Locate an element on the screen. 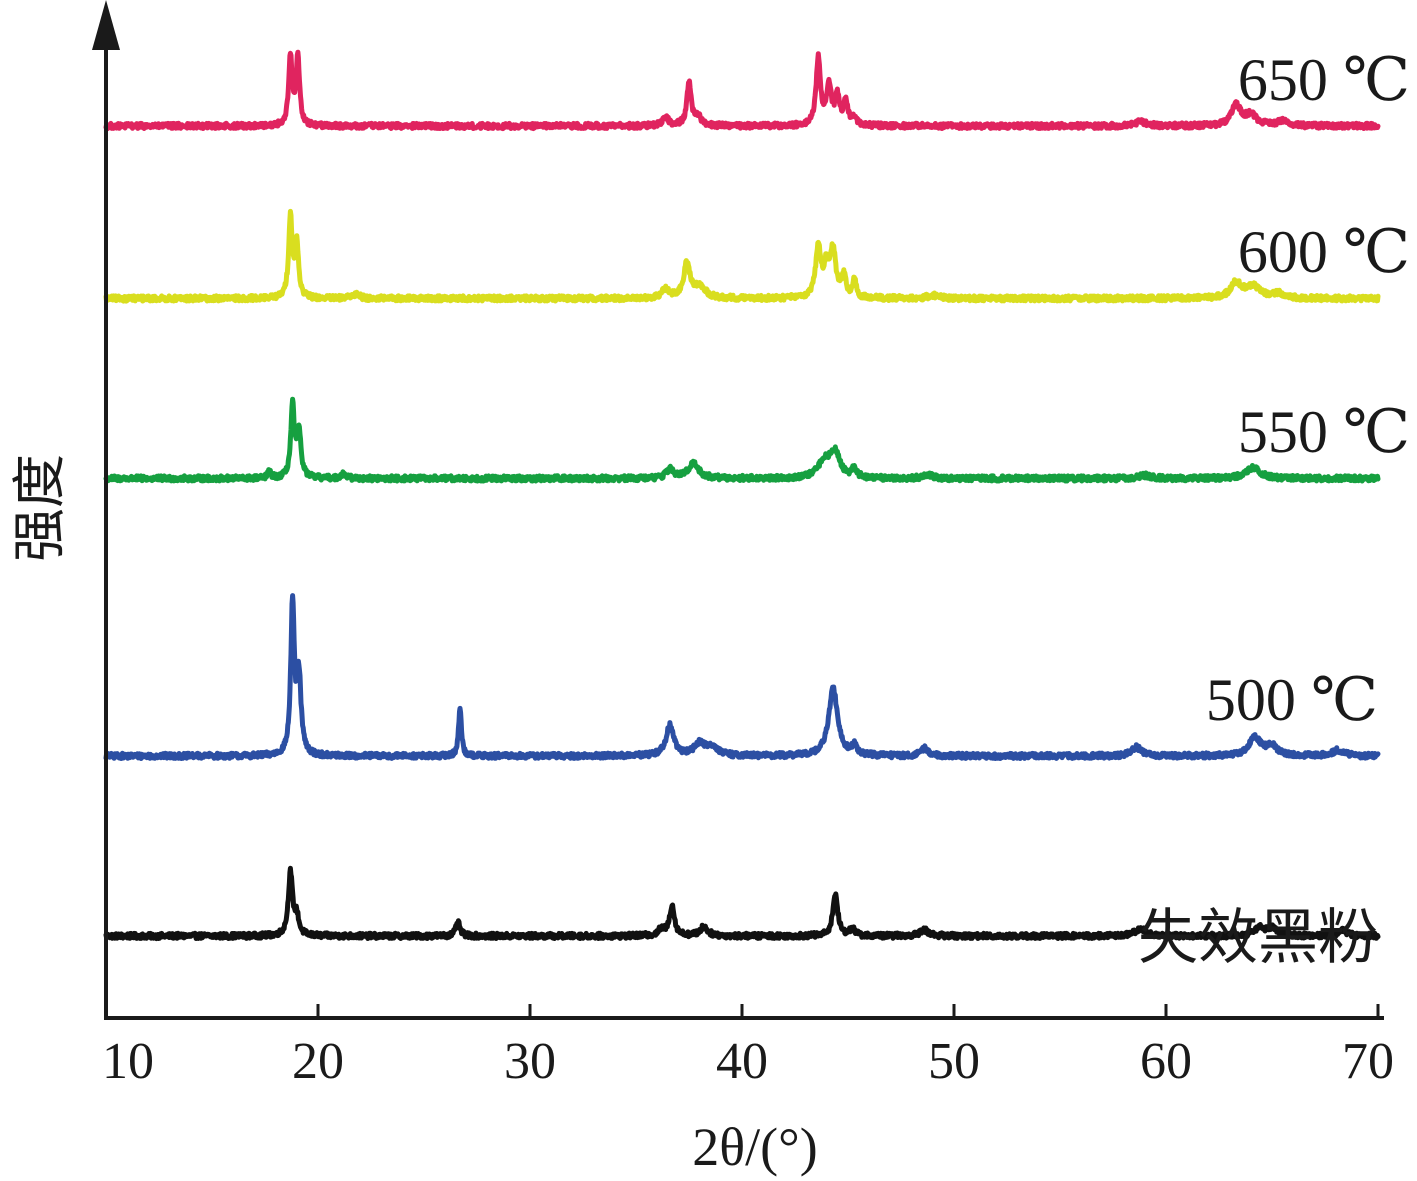 The height and width of the screenshot is (1181, 1417). x-tick-label: 60 is located at coordinates (1166, 1061).